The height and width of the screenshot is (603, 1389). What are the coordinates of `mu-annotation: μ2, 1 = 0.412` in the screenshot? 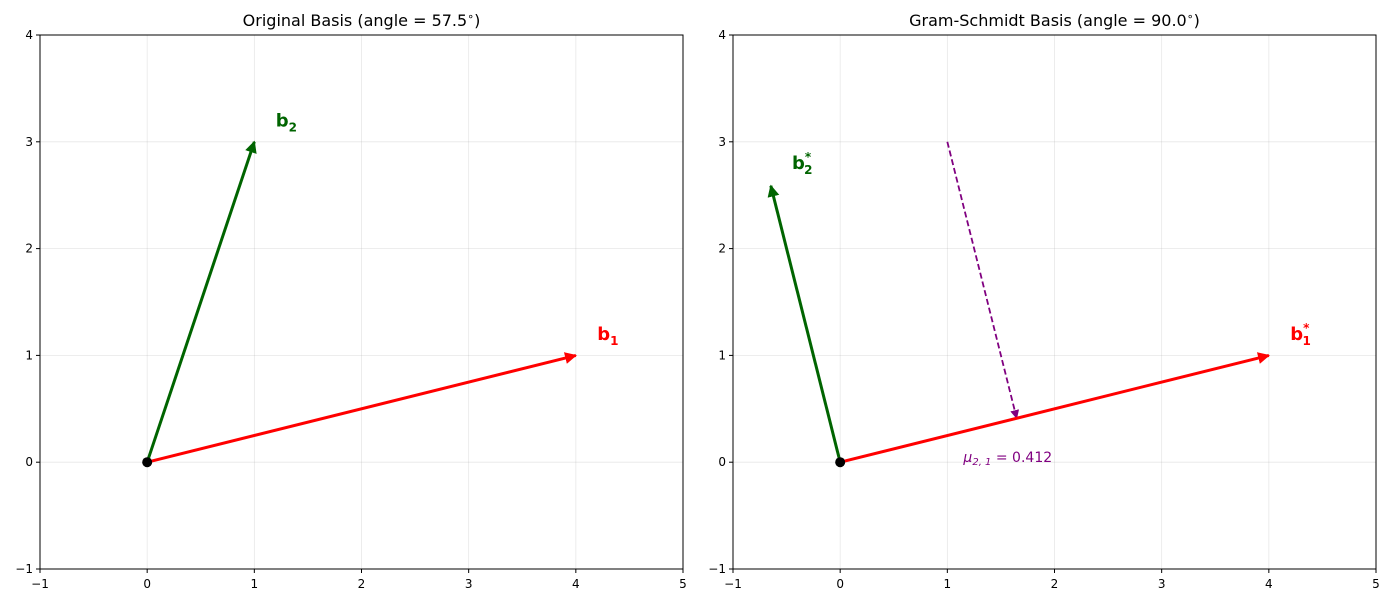 It's located at (1007, 459).